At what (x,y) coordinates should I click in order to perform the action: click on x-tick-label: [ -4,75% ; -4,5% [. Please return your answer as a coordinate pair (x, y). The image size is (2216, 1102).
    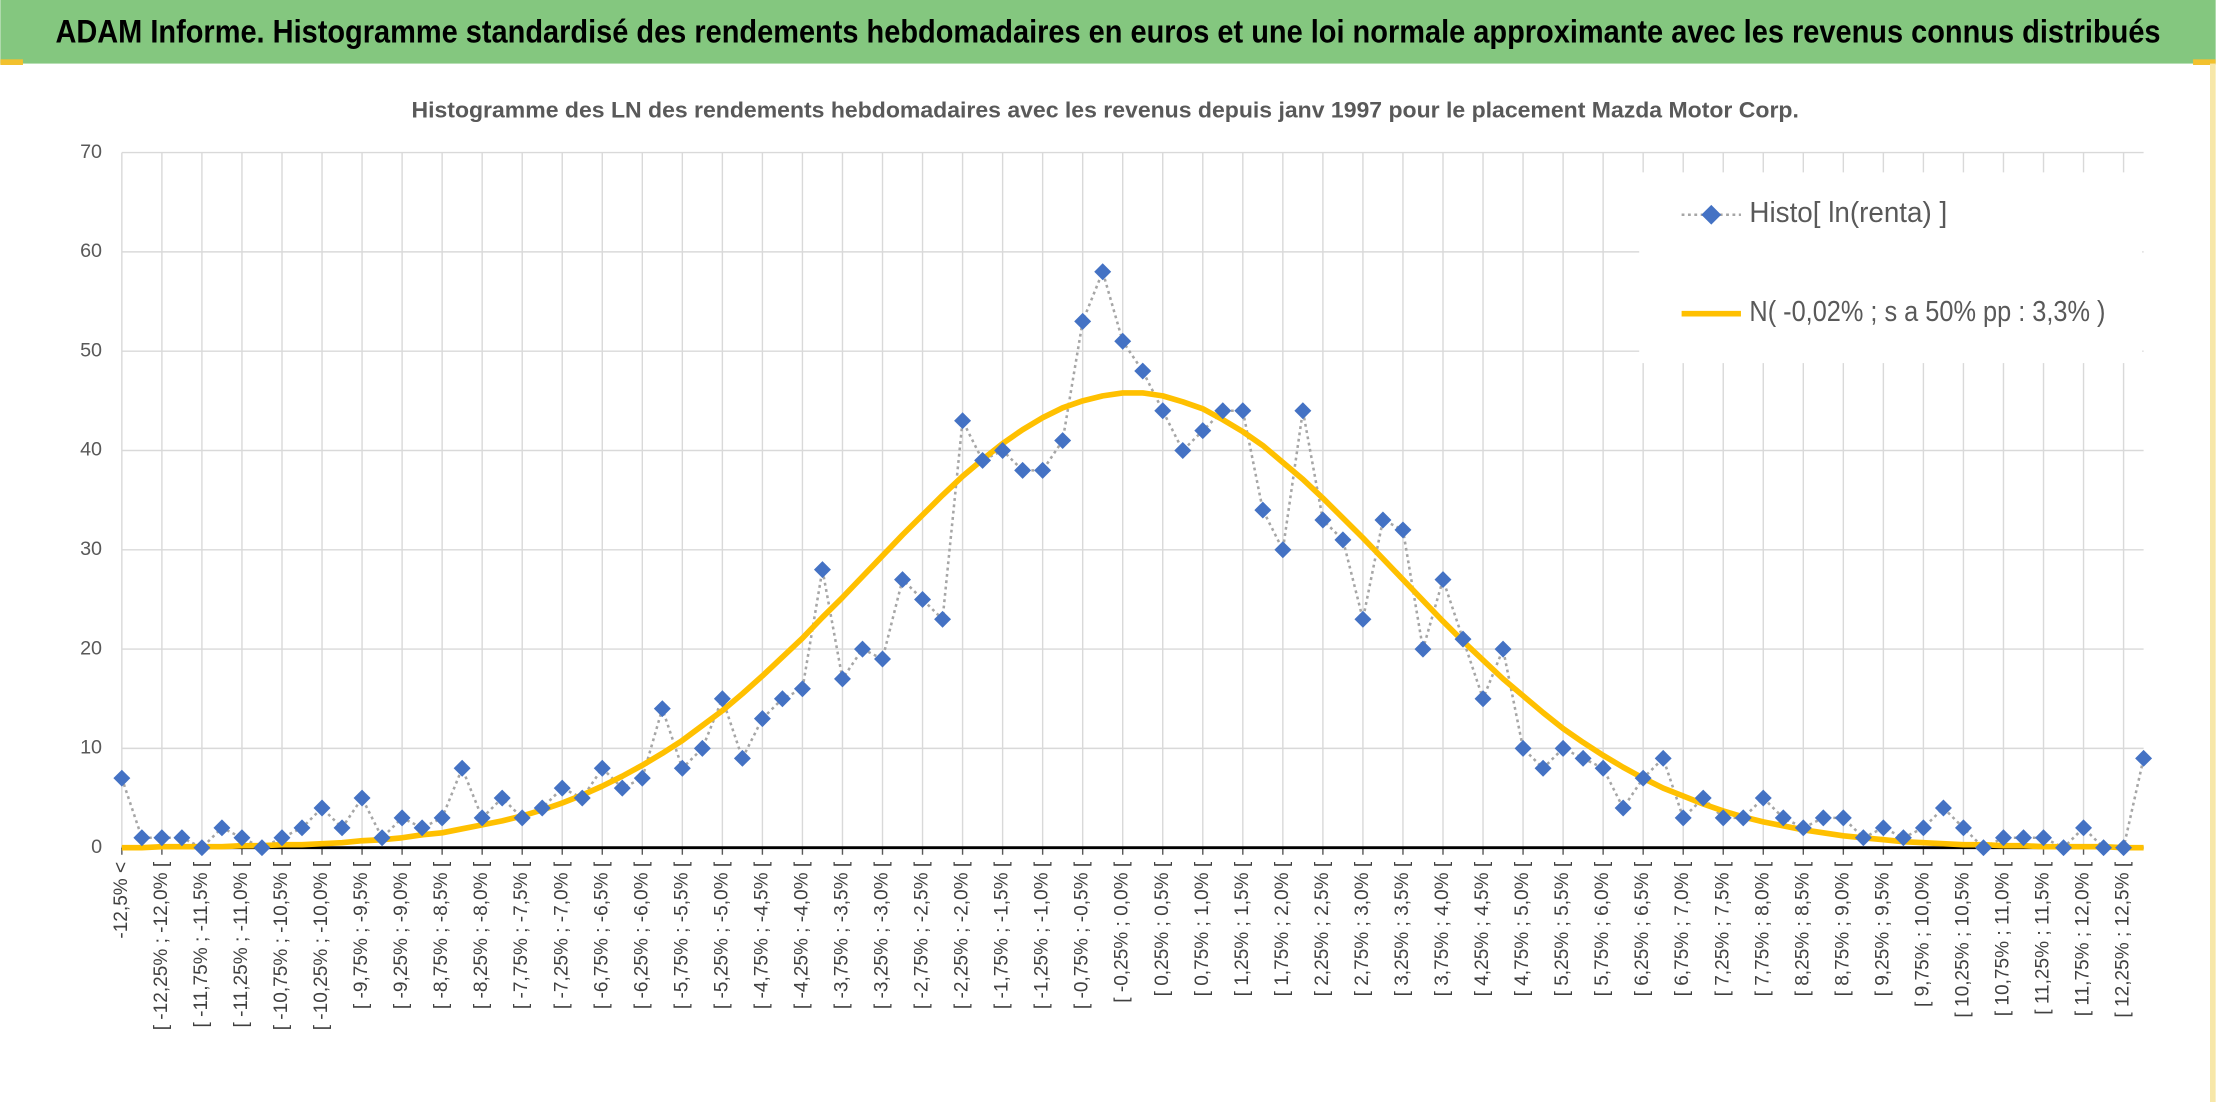
    Looking at the image, I should click on (761, 935).